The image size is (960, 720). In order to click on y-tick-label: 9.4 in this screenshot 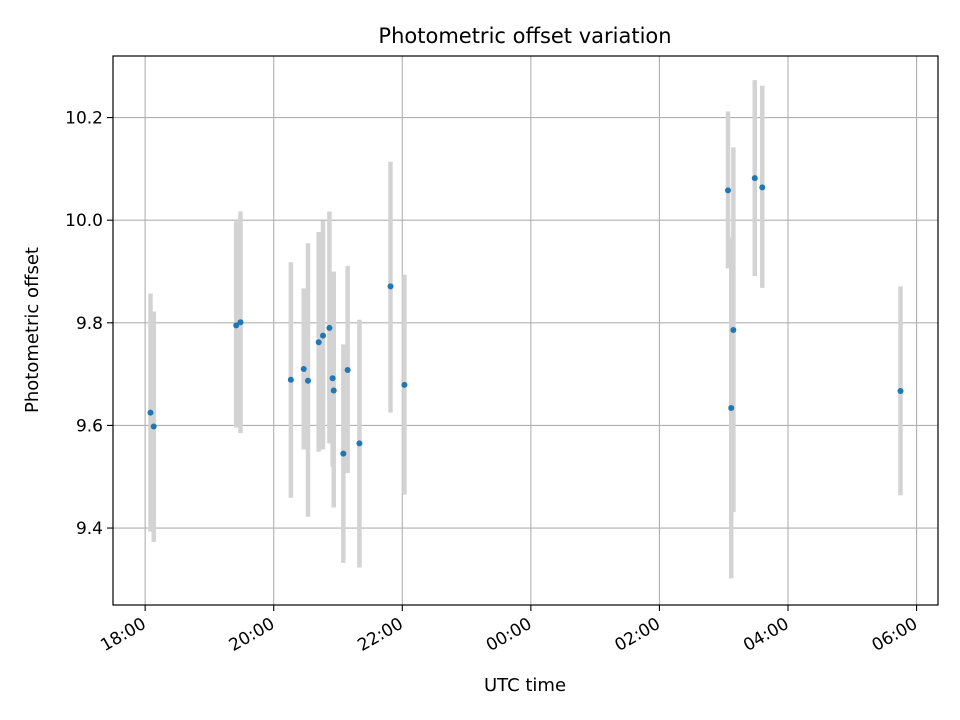, I will do `click(89, 529)`.